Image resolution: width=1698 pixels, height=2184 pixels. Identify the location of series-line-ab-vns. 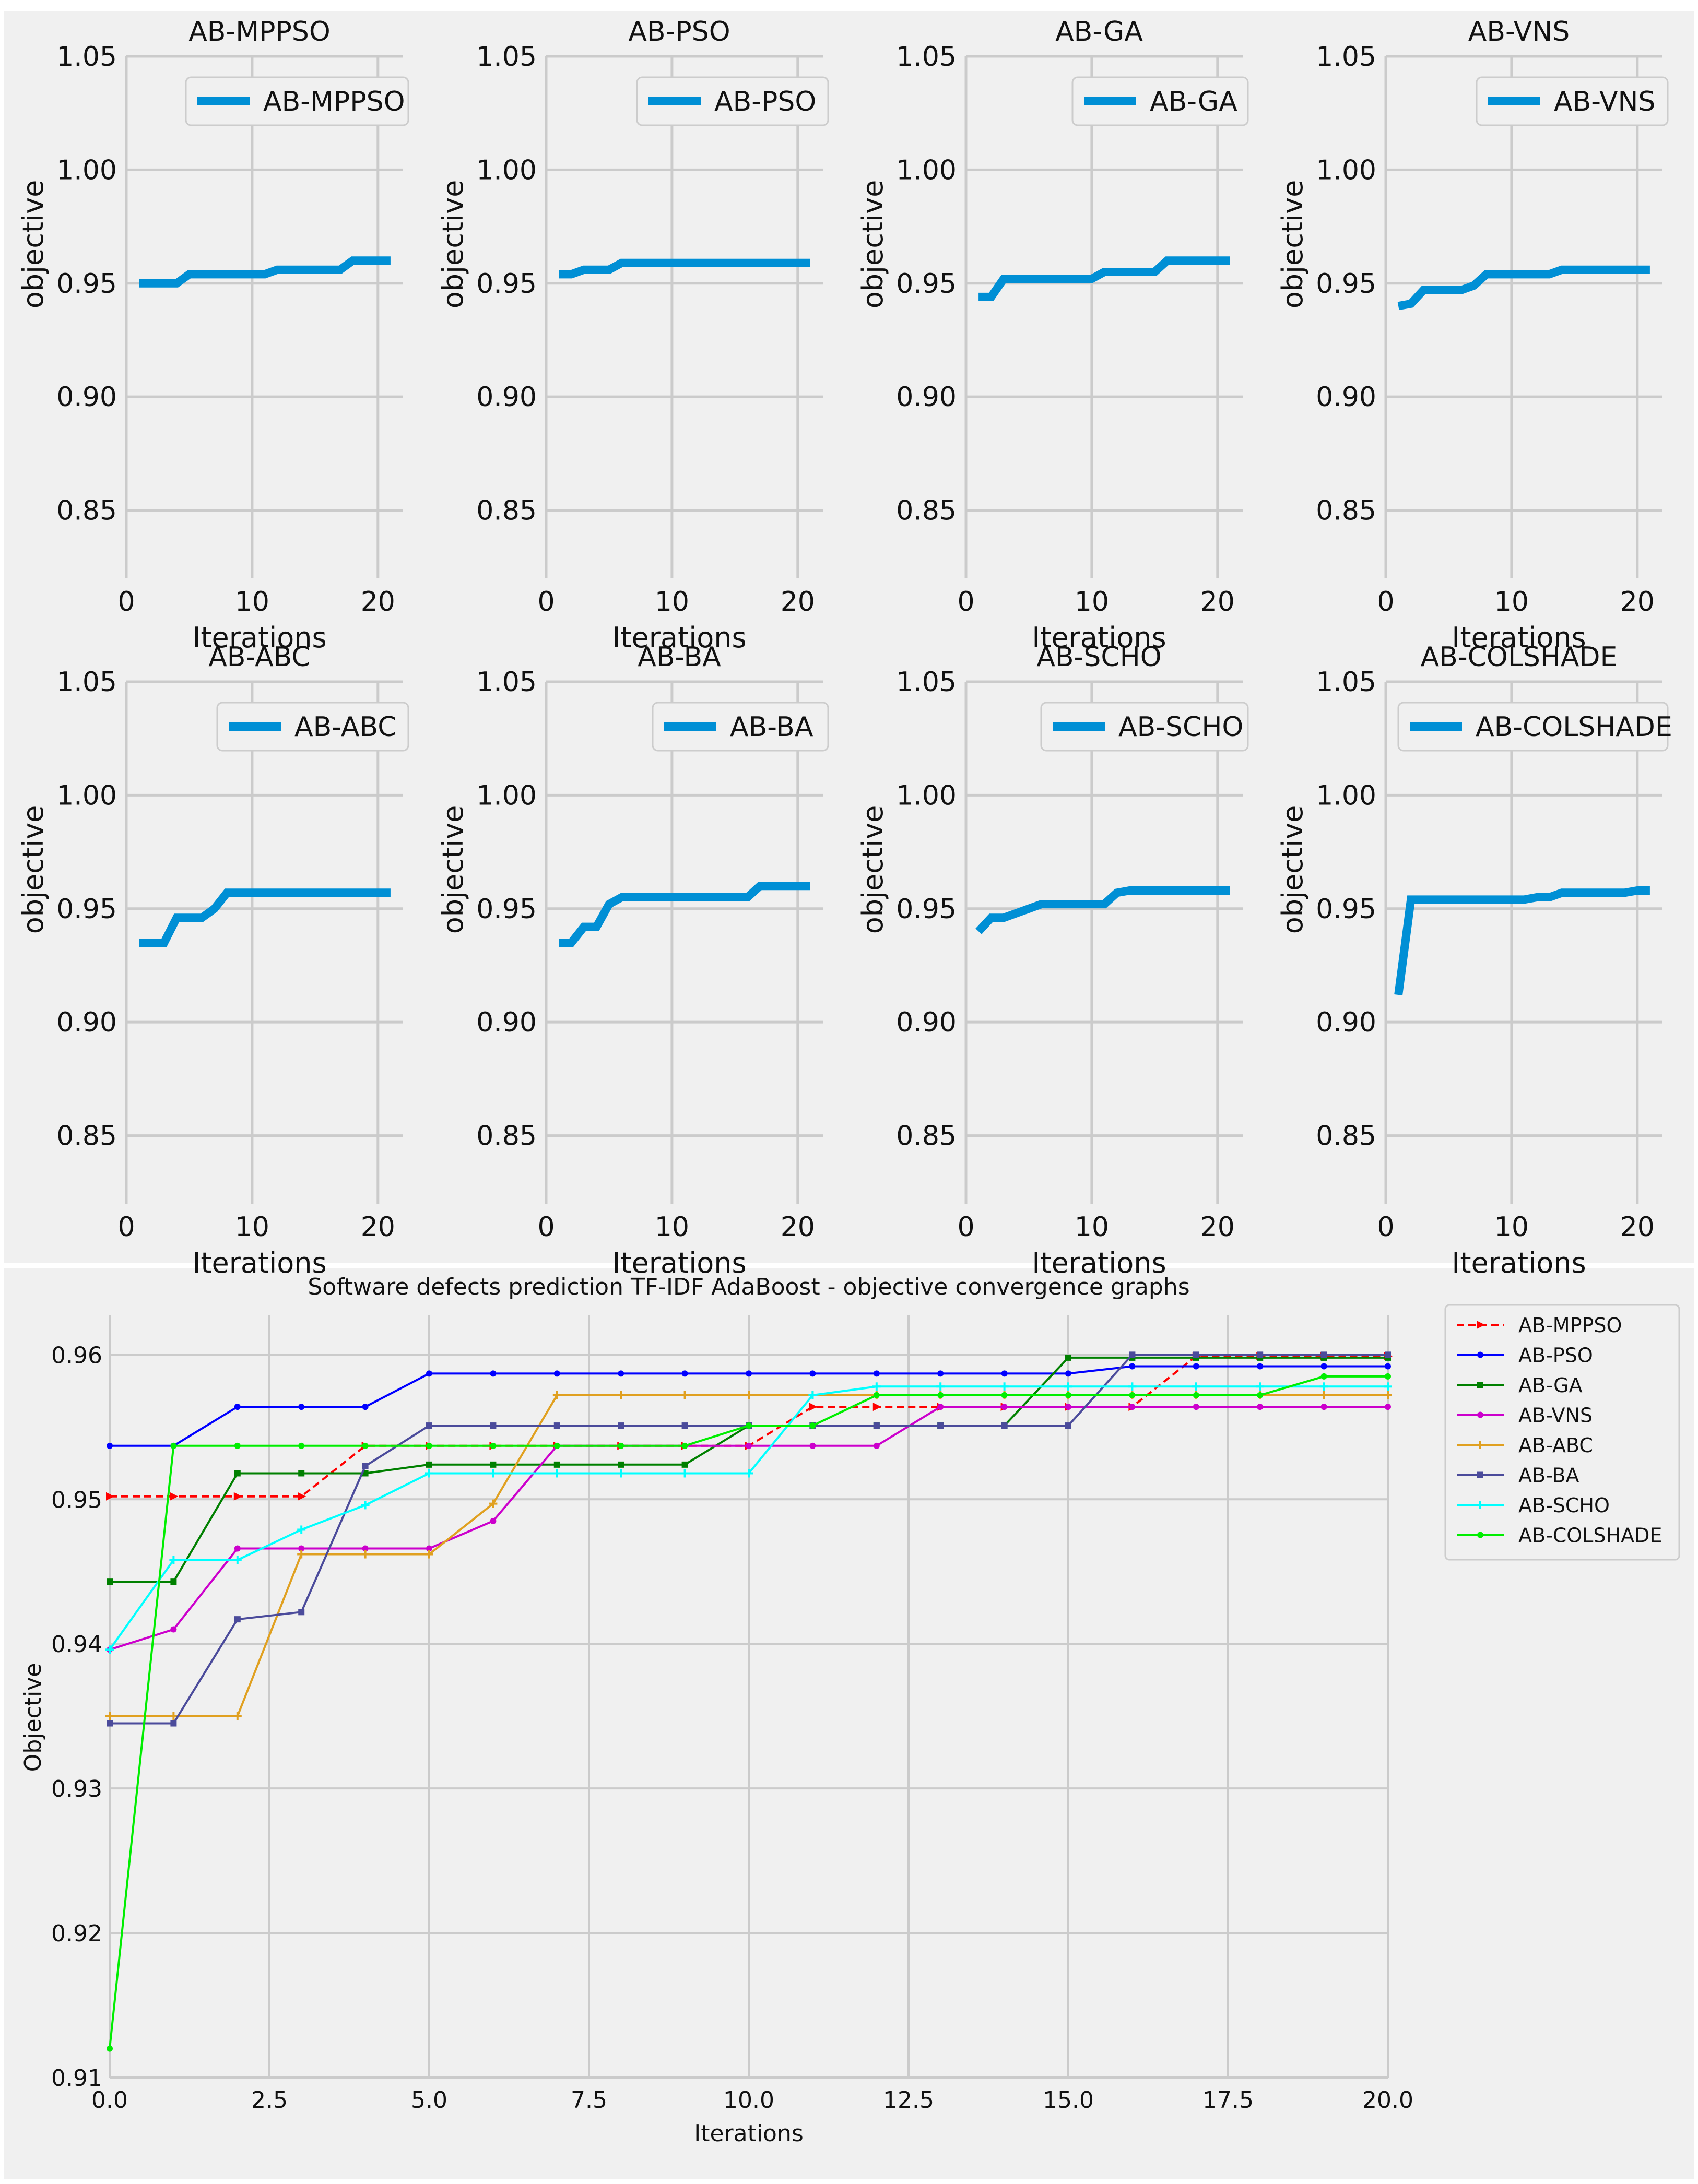
(1523, 288).